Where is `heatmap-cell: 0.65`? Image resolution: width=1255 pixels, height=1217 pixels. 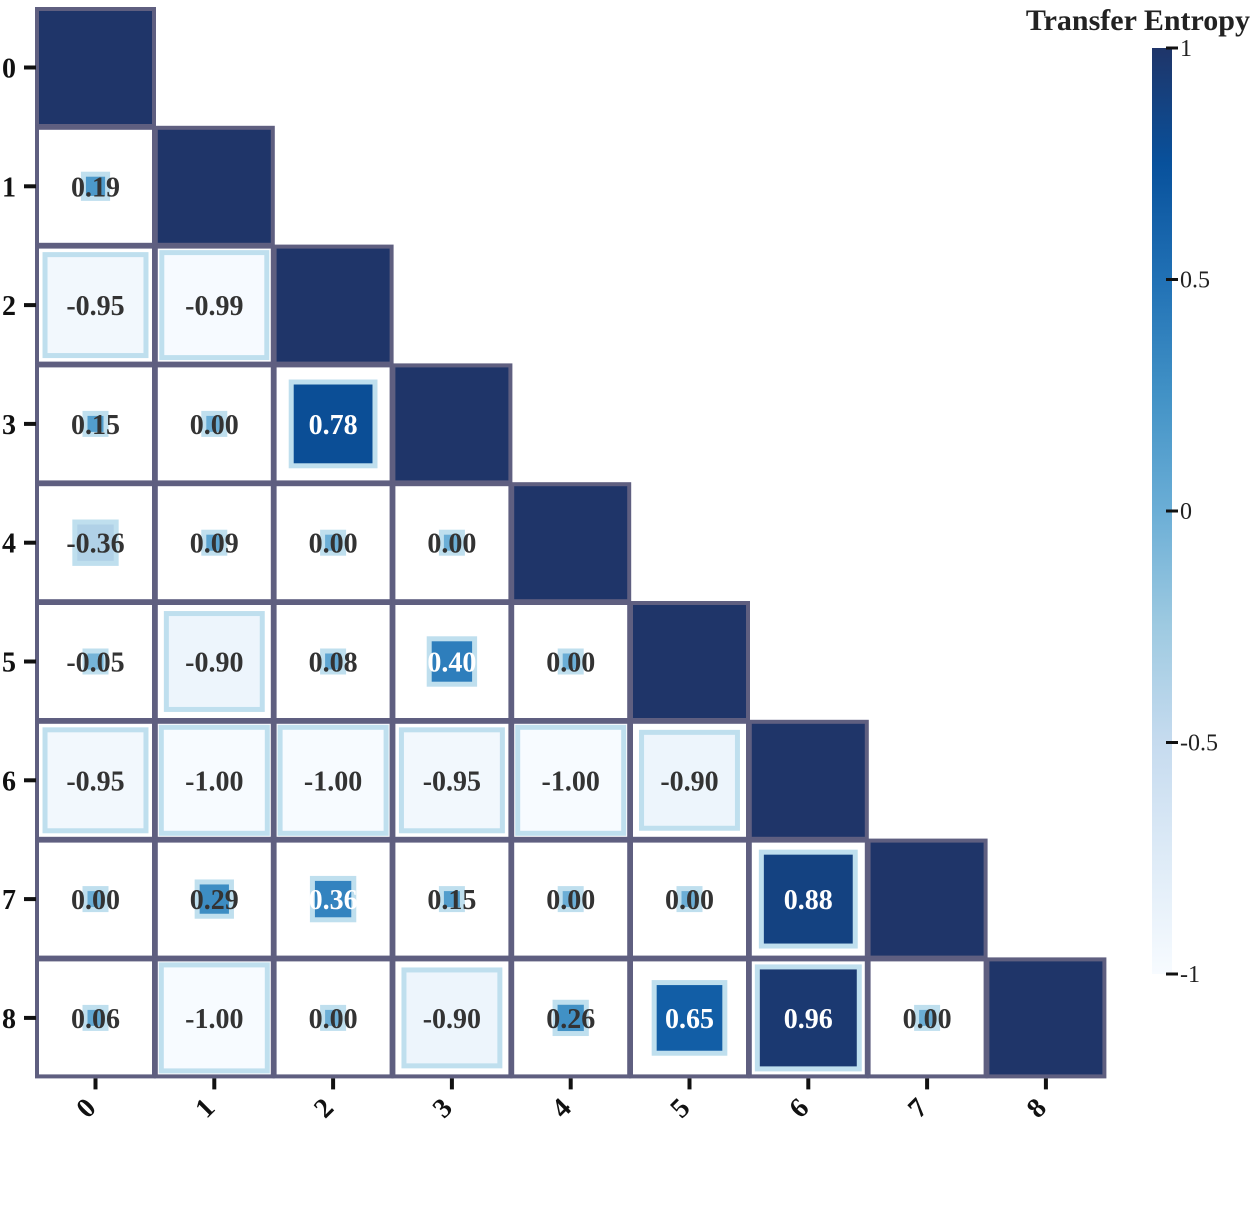 heatmap-cell: 0.65 is located at coordinates (689, 1018).